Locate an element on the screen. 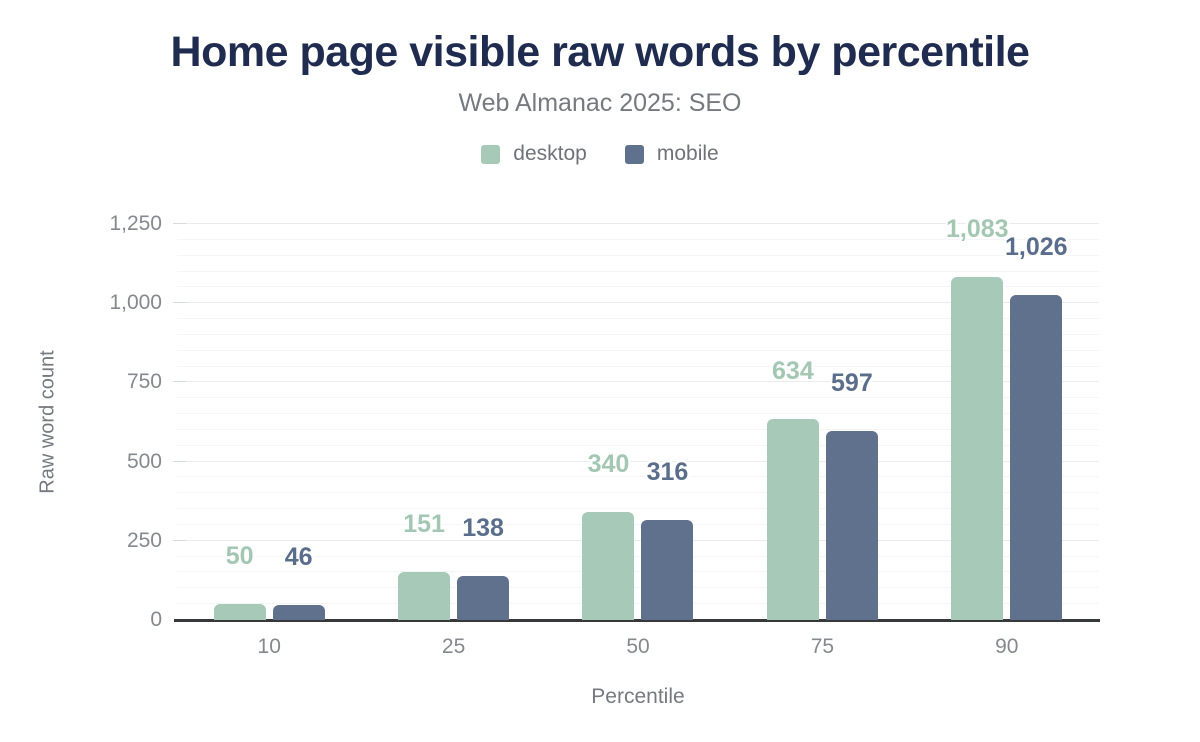 The width and height of the screenshot is (1200, 742). value-label-desktop-p75: 634 is located at coordinates (793, 371).